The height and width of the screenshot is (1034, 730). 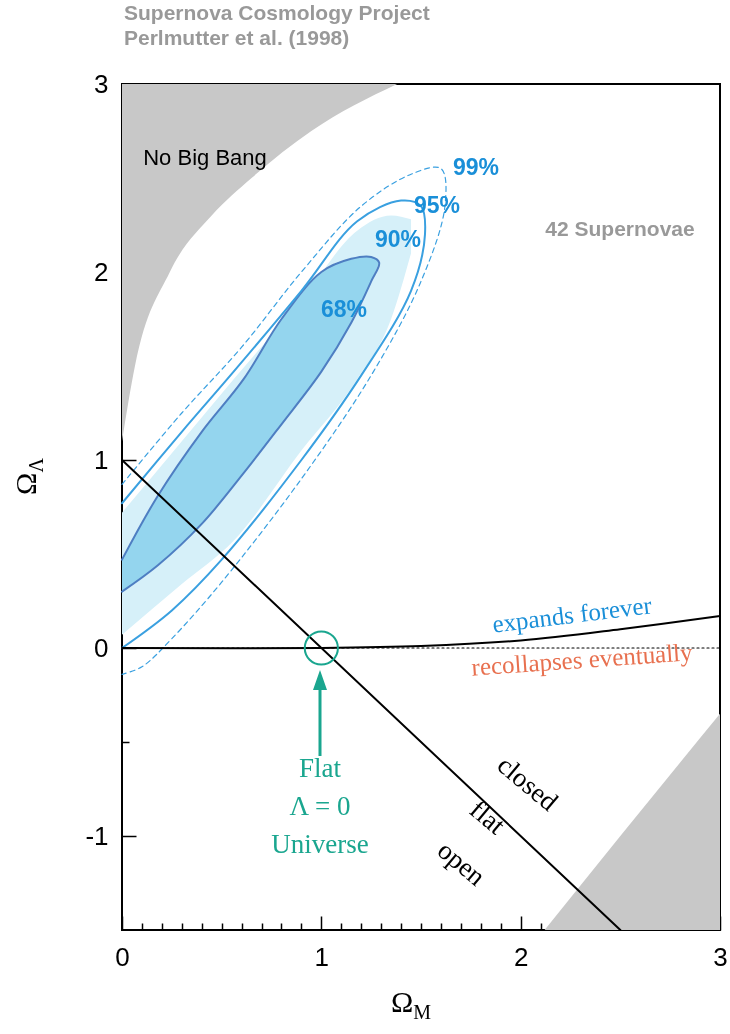 What do you see at coordinates (476, 167) in the screenshot?
I see `annotation: 99%` at bounding box center [476, 167].